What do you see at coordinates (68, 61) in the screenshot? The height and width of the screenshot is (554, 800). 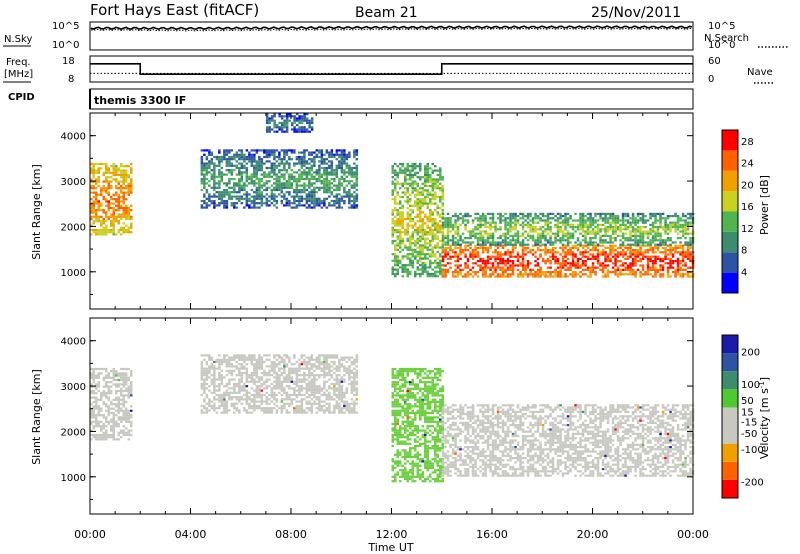 I see `freq-tick-top: 18` at bounding box center [68, 61].